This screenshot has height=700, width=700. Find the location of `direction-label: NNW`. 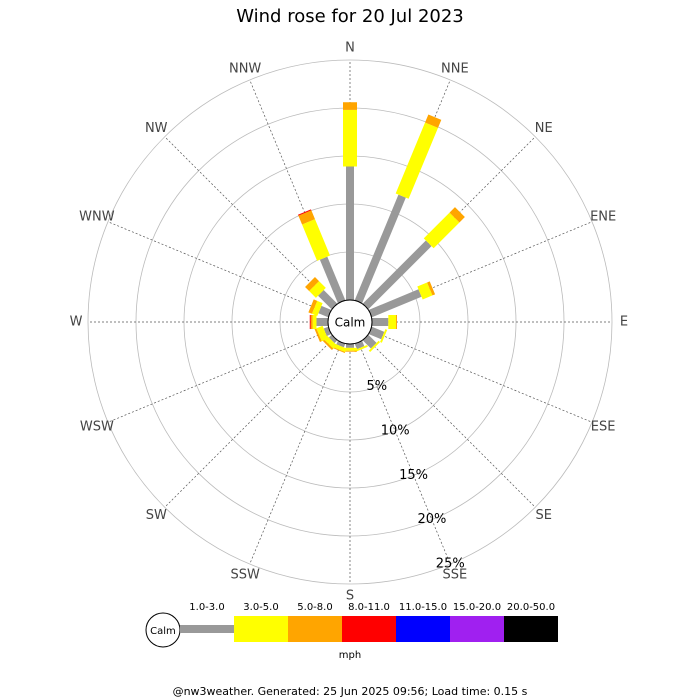

direction-label: NNW is located at coordinates (245, 68).